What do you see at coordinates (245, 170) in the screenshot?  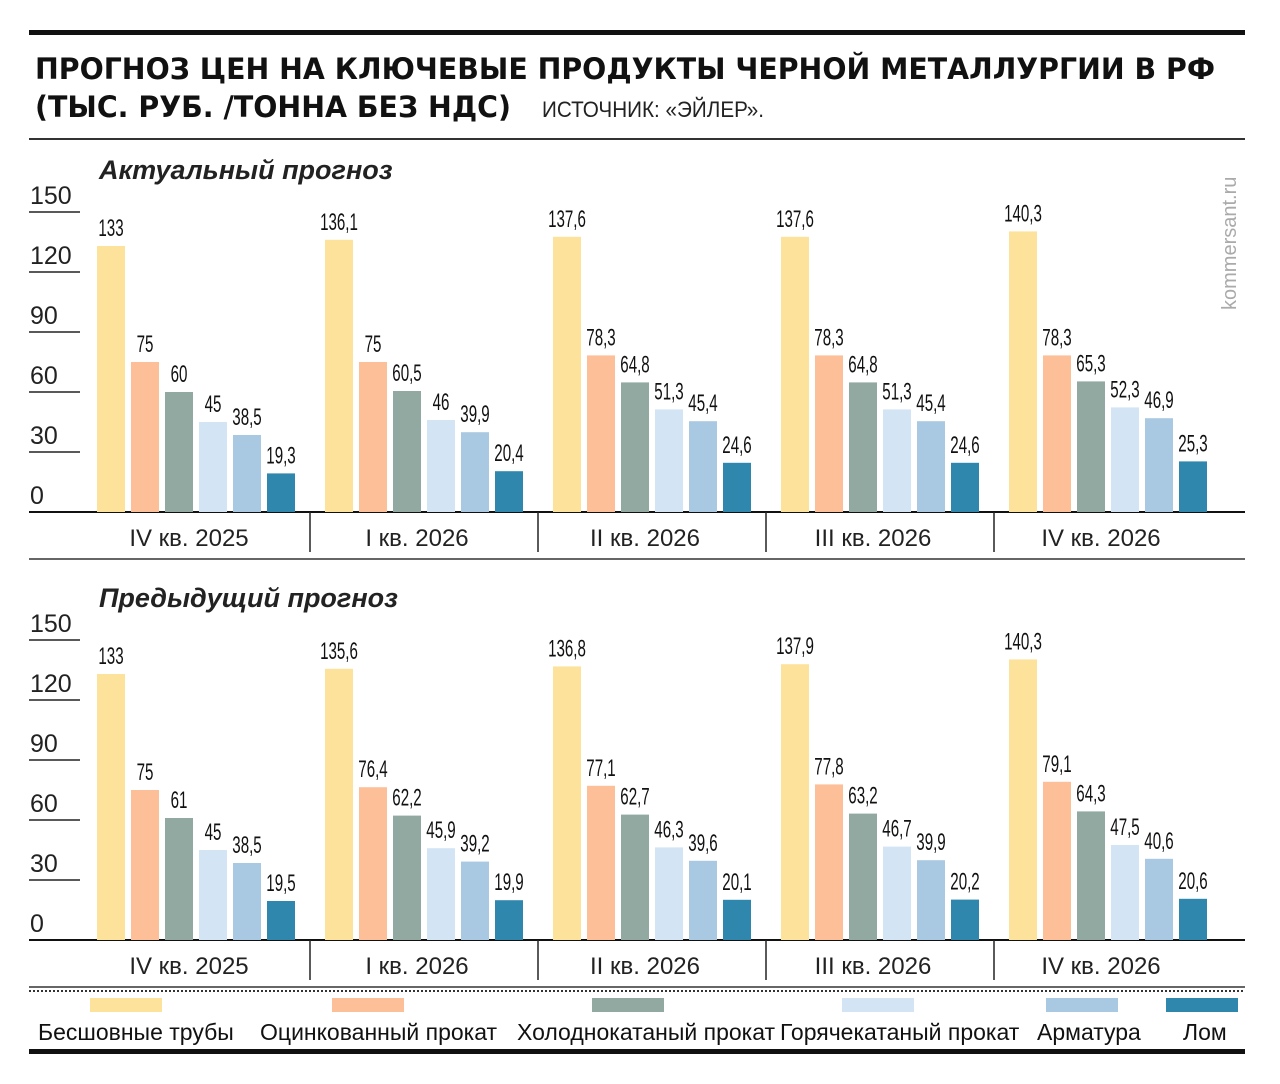 I see `panel-title: Актуальный прогноз` at bounding box center [245, 170].